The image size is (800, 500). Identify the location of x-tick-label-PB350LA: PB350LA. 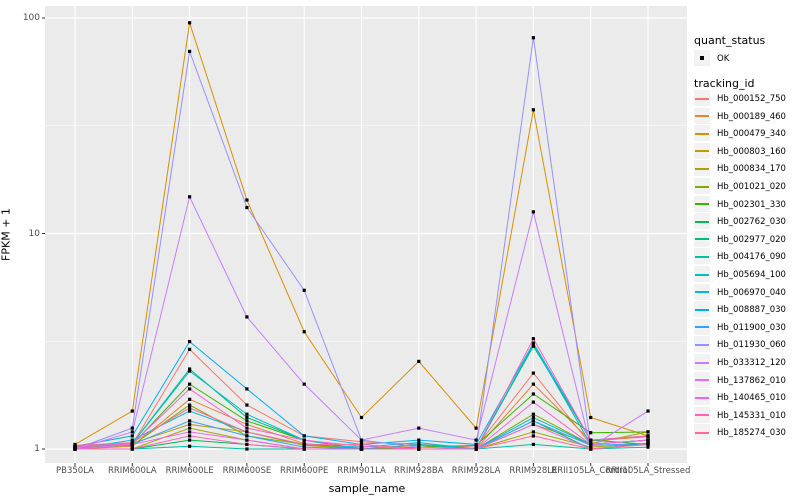
(75, 471).